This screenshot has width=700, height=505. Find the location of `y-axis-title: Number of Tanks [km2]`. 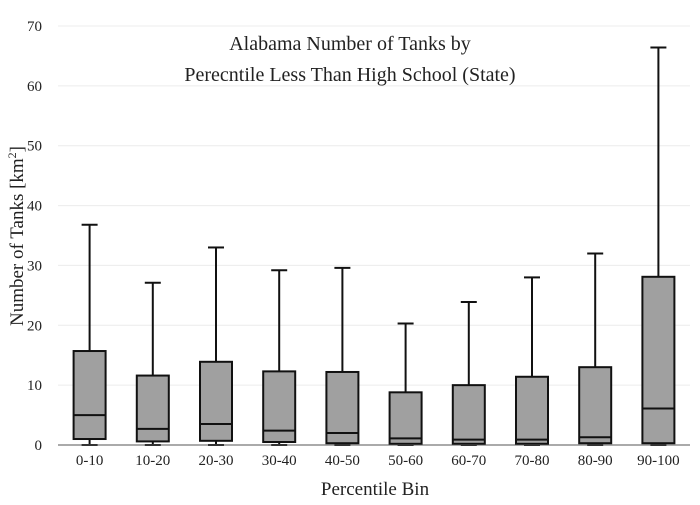

y-axis-title: Number of Tanks [km2] is located at coordinates (16, 236).